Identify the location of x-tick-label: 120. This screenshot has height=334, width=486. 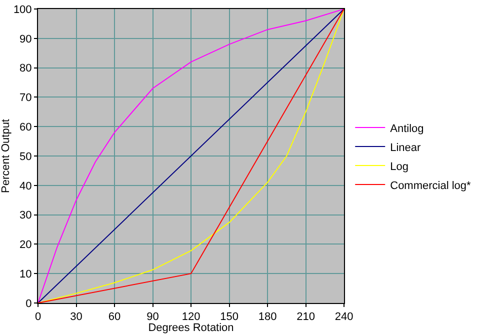
(191, 317).